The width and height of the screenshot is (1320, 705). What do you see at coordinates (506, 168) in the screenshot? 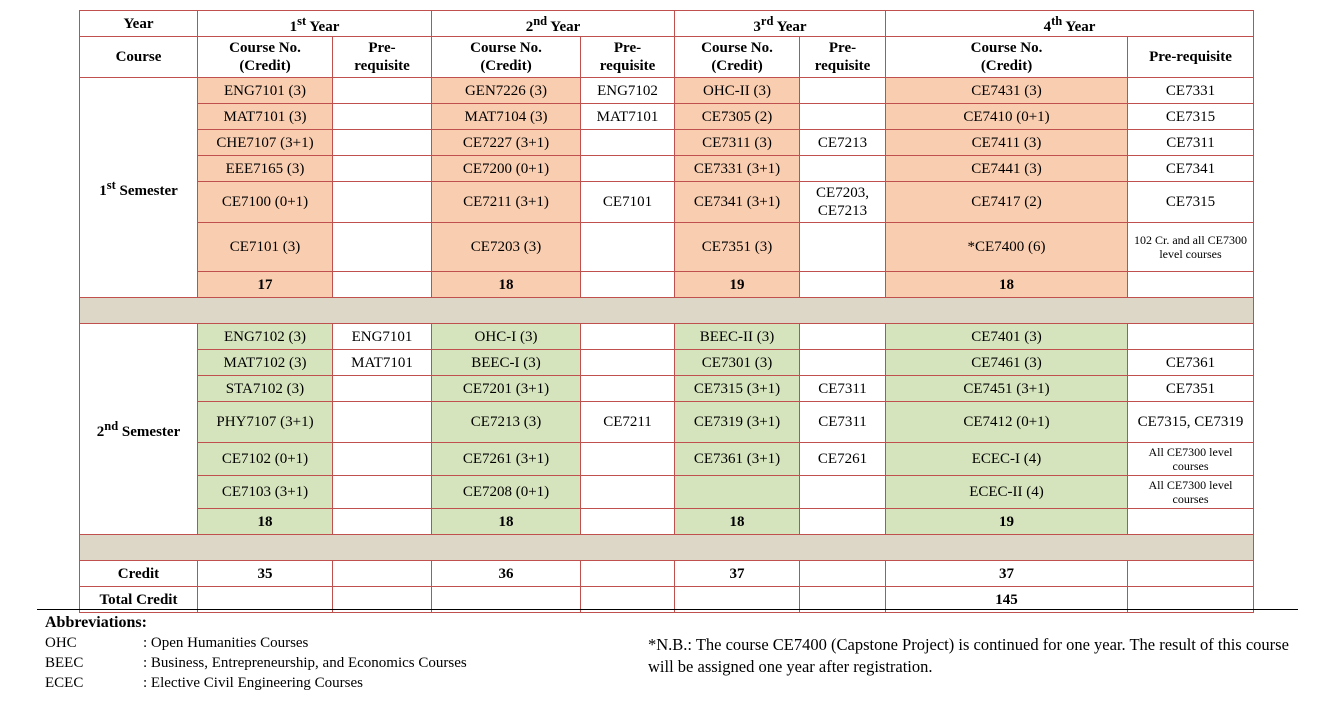
I see `y2-course-cell: CE7200 (0+1)` at bounding box center [506, 168].